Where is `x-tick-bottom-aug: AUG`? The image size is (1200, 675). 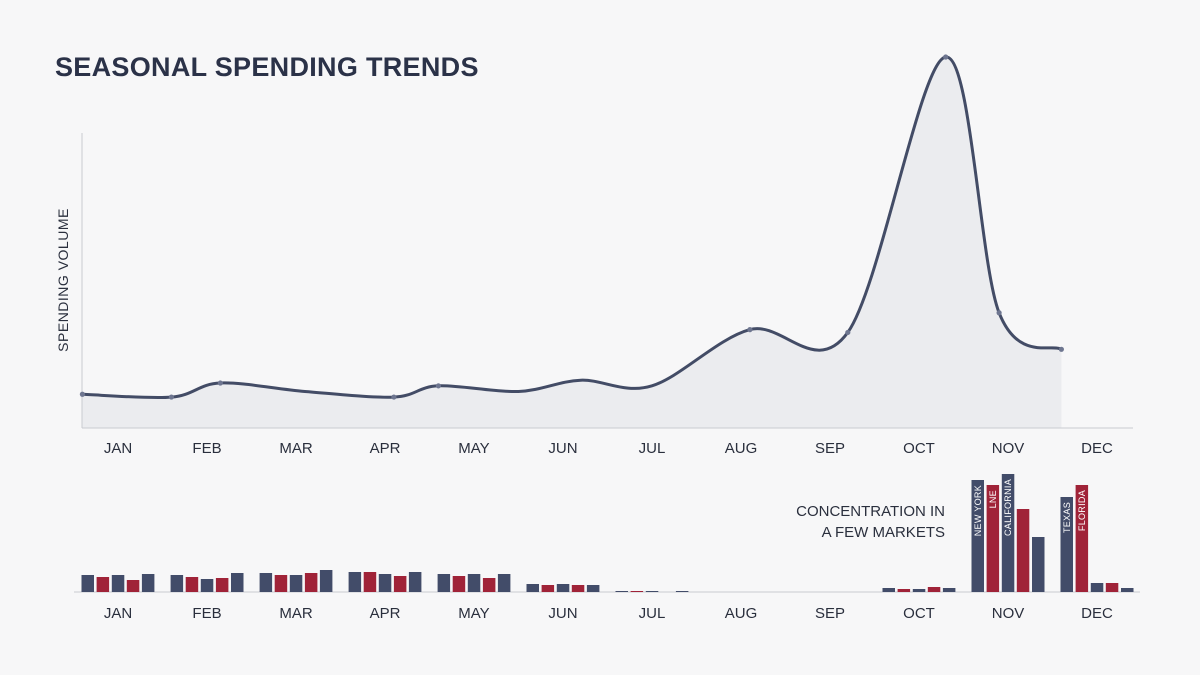 x-tick-bottom-aug: AUG is located at coordinates (741, 613).